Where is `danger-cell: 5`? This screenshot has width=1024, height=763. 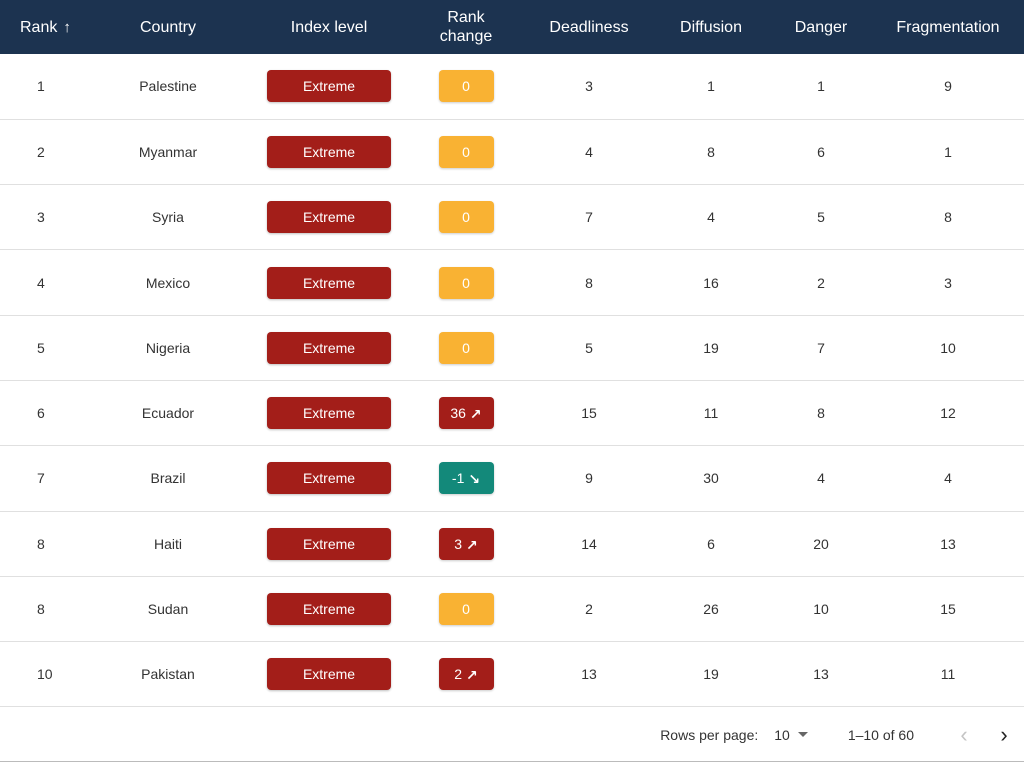
danger-cell: 5 is located at coordinates (821, 217).